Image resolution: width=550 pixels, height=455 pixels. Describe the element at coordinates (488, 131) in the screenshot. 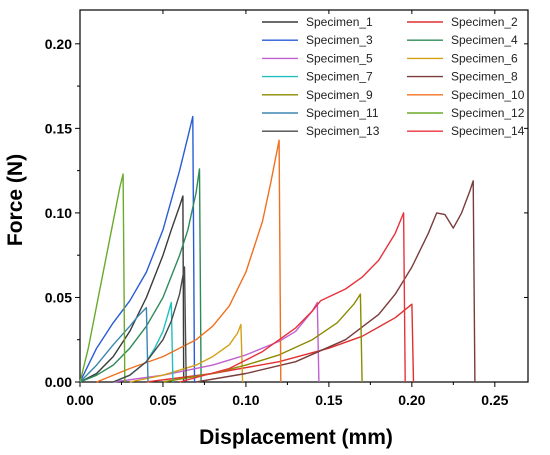

I see `legend-label: Specimen_14` at that location.